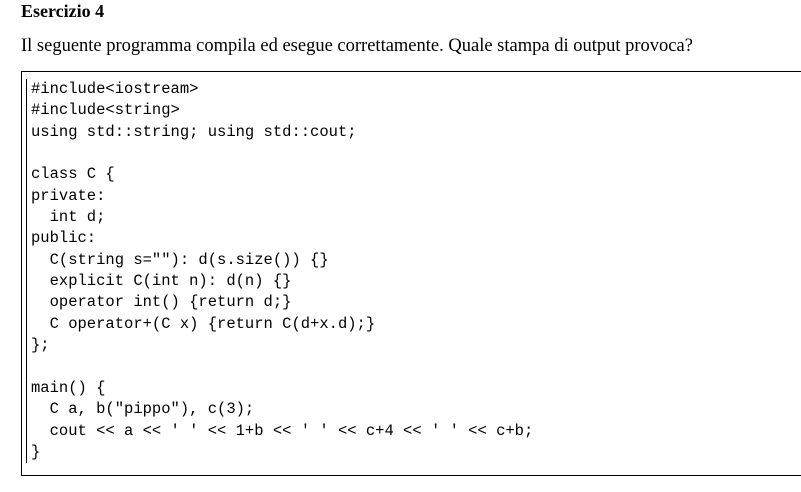 The width and height of the screenshot is (801, 492). What do you see at coordinates (68, 387) in the screenshot?
I see `code-line: main() {` at bounding box center [68, 387].